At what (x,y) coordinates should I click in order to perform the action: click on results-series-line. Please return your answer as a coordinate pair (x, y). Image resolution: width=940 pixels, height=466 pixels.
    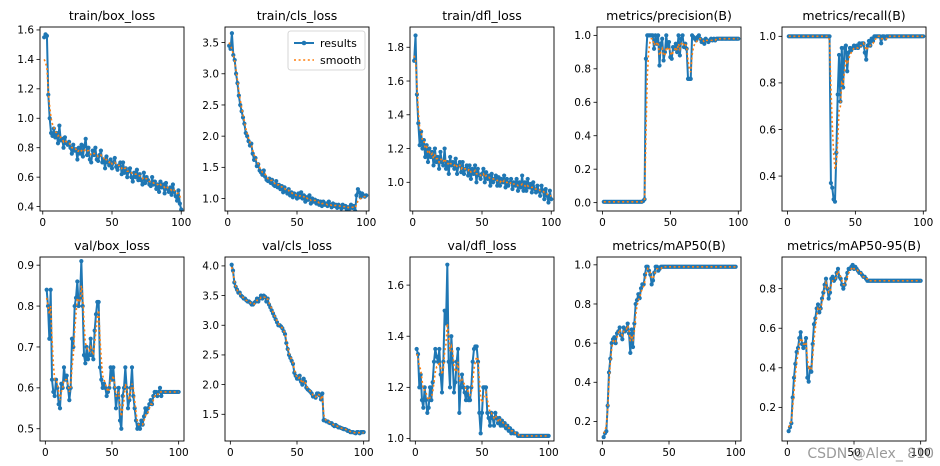
    Looking at the image, I should click on (297, 349).